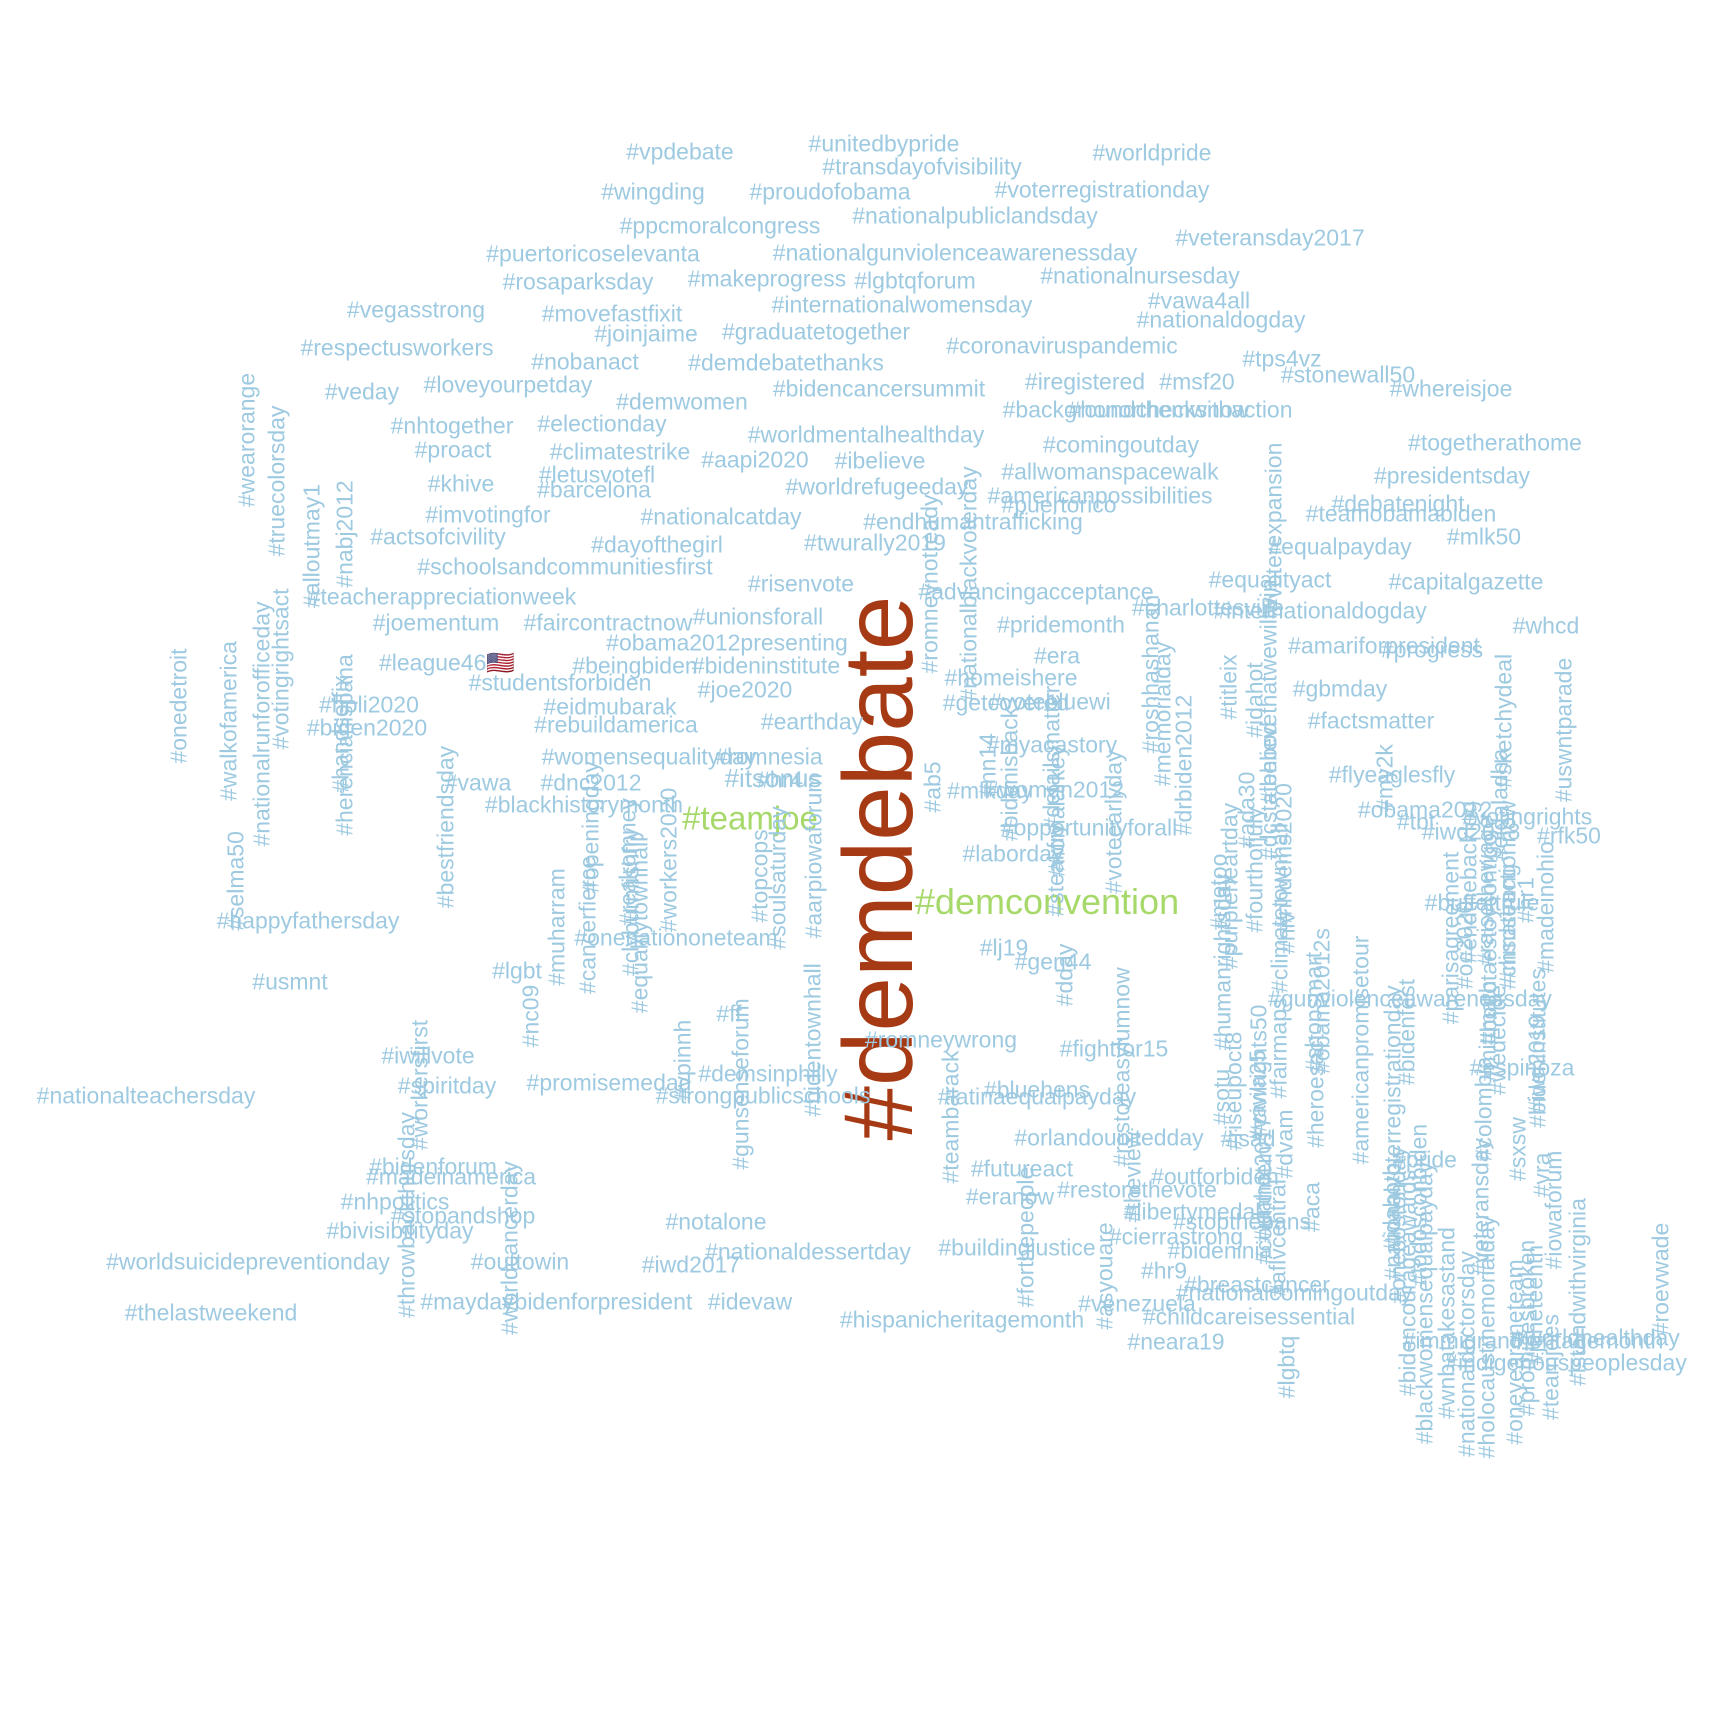  What do you see at coordinates (1055, 870) in the screenshot?
I see `word-steakfry: #steakfry` at bounding box center [1055, 870].